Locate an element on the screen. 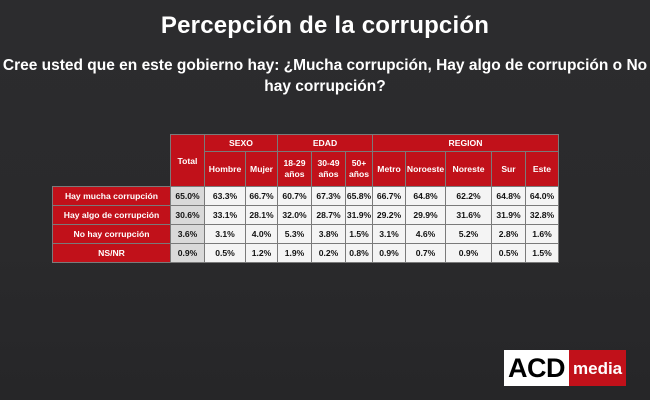  table-cell: 3.8% is located at coordinates (328, 234).